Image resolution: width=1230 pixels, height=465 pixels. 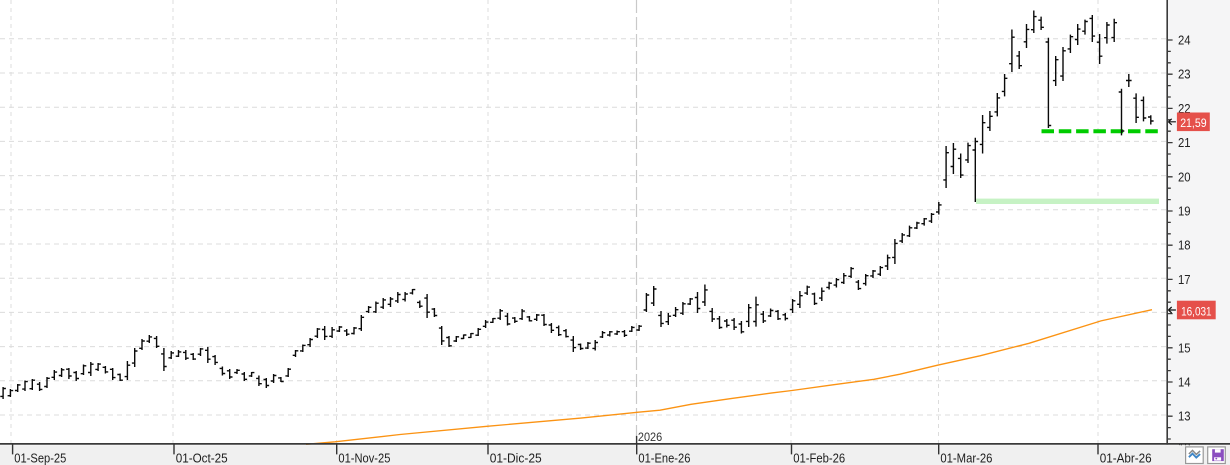 I want to click on svg-text: 2026, so click(x=650, y=437).